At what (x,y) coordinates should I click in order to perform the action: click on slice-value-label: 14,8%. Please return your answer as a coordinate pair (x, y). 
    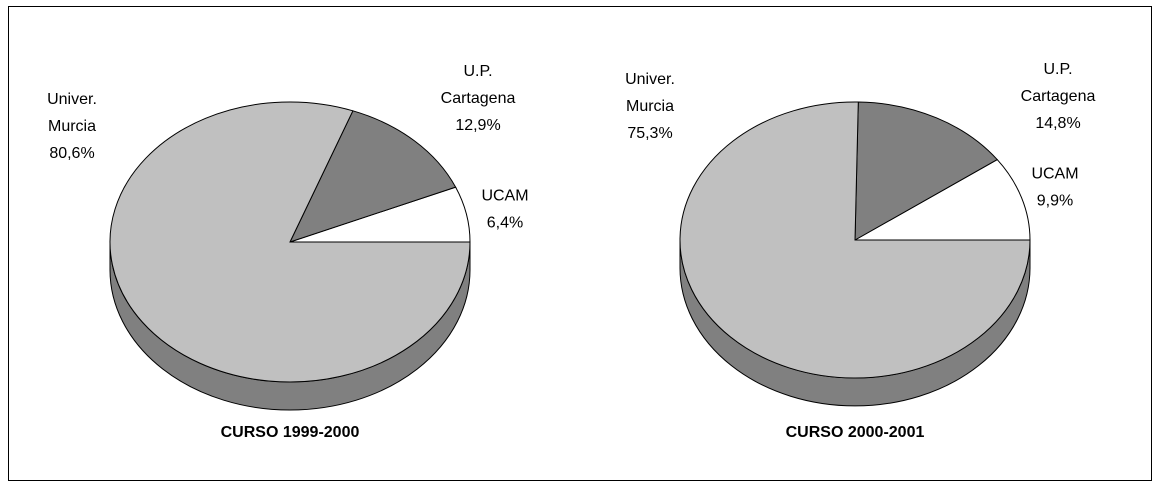
    Looking at the image, I should click on (1057, 123).